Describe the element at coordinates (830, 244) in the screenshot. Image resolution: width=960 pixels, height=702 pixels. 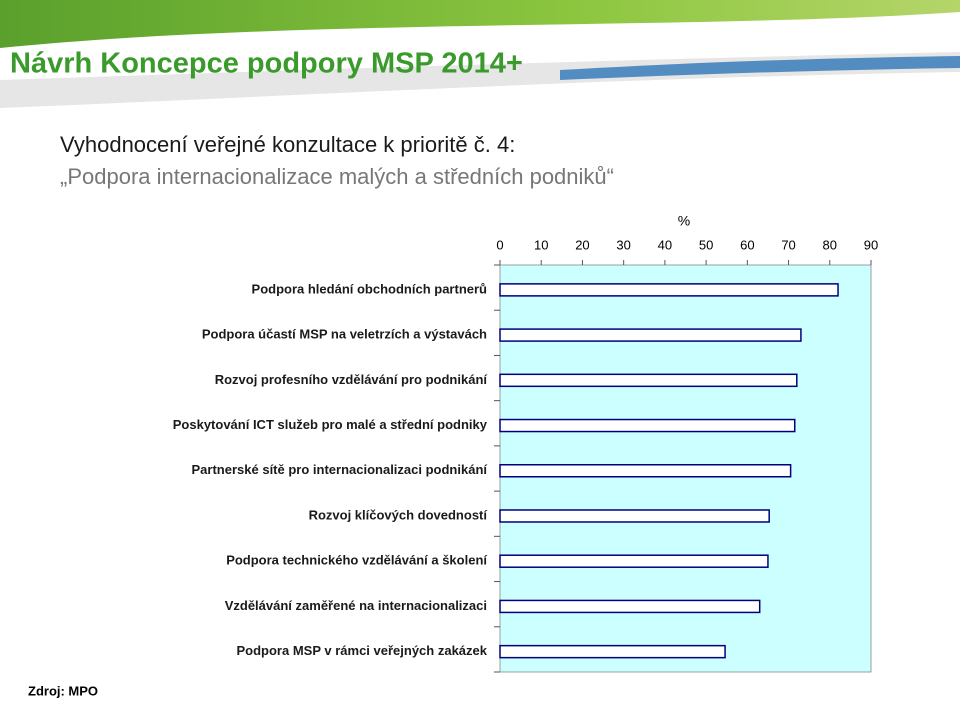
I see `x-tick-label: 80` at that location.